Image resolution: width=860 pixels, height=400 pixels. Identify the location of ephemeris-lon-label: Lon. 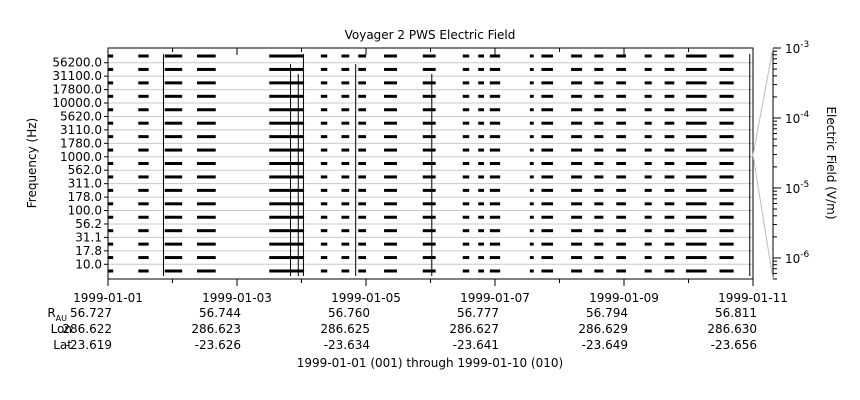
(61, 329).